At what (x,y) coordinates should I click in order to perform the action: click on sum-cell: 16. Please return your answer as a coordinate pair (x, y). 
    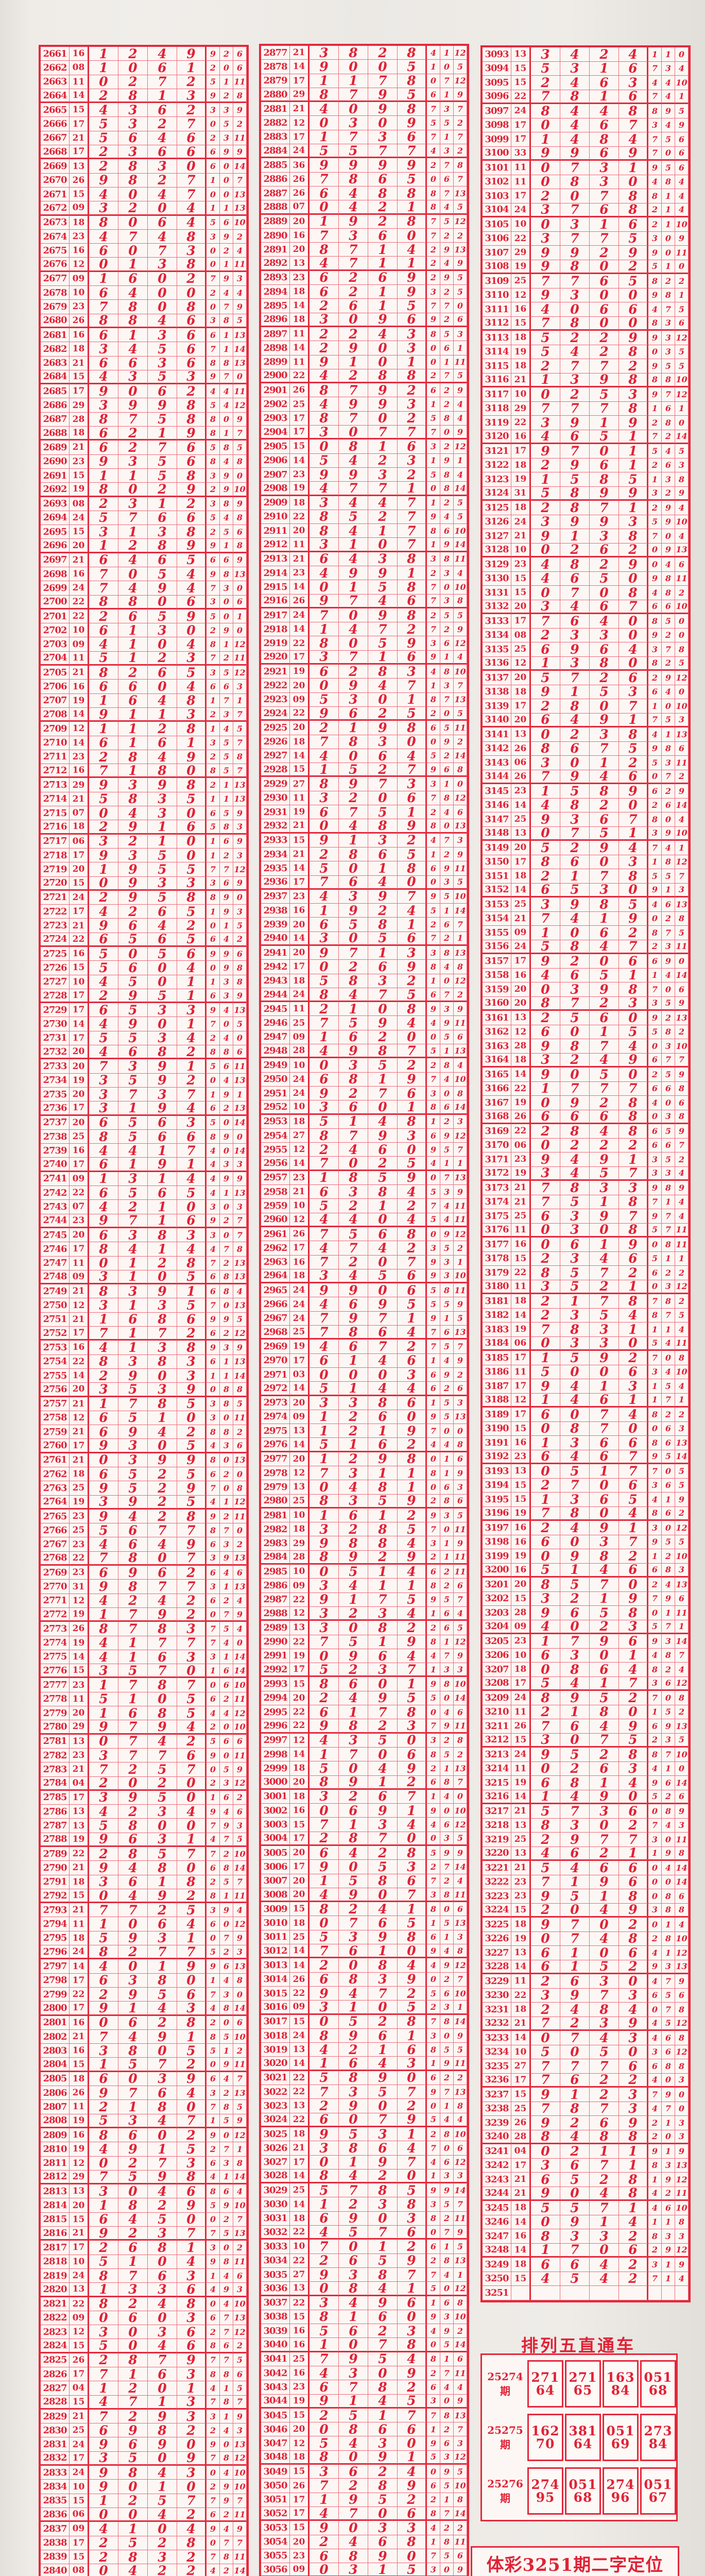
    Looking at the image, I should click on (80, 1348).